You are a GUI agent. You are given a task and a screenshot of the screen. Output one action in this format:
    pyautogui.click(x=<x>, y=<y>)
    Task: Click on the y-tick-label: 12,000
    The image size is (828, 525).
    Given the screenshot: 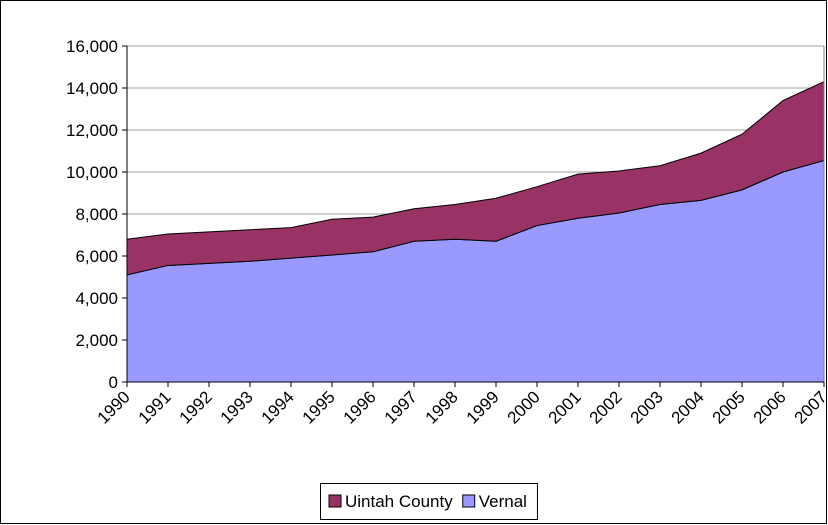 What is the action you would take?
    pyautogui.click(x=92, y=130)
    